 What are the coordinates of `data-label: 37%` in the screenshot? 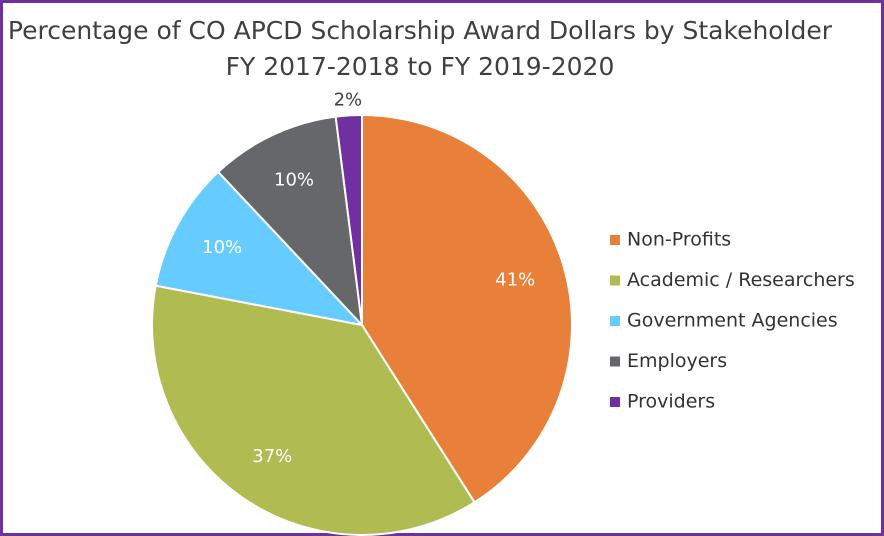 It's located at (272, 456).